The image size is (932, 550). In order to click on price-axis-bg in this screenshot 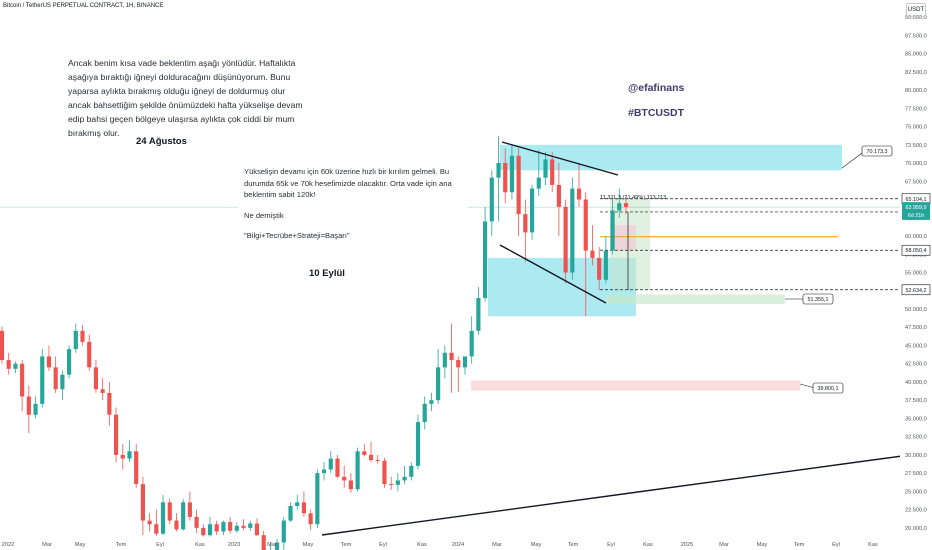, I will do `click(916, 275)`.